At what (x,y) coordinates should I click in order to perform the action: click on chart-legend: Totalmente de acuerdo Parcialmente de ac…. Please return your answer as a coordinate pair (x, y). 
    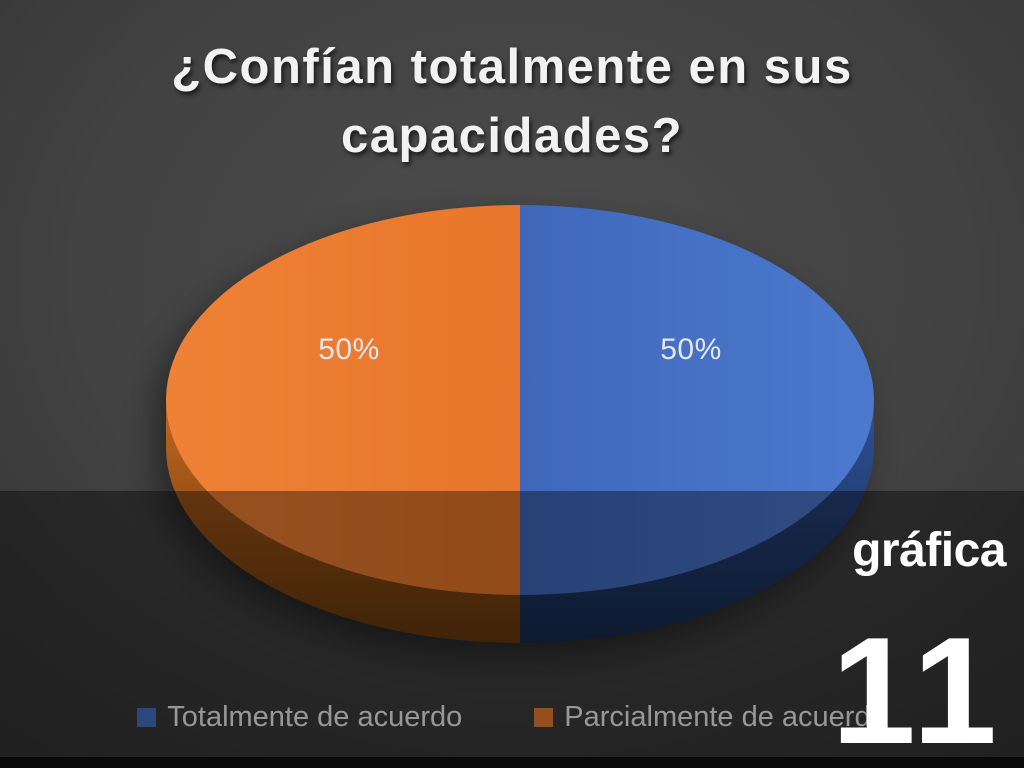
    Looking at the image, I should click on (512, 717).